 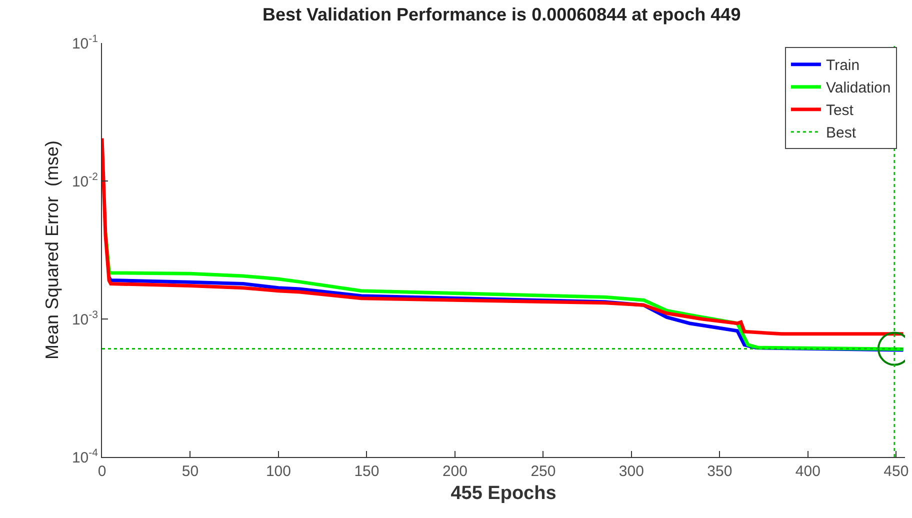 I want to click on x-axis-title: 455 Epochs, so click(x=503, y=493).